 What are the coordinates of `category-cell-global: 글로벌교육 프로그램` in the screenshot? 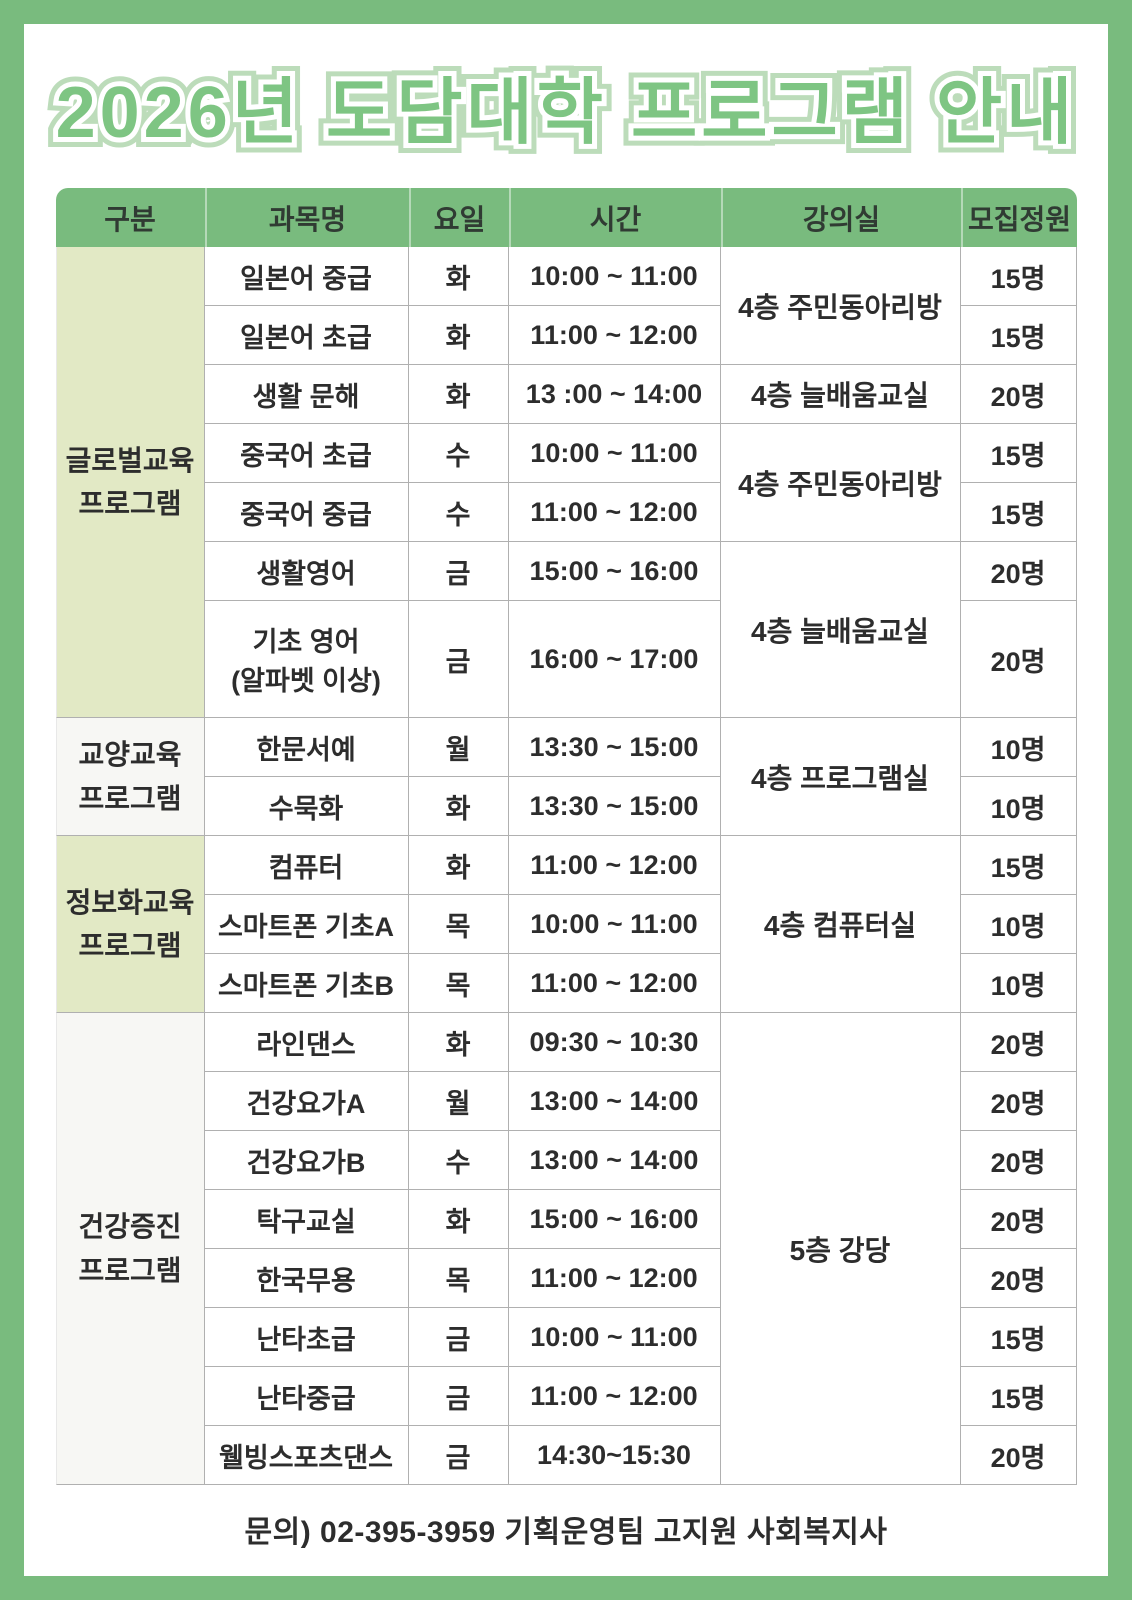 It's located at (130, 482).